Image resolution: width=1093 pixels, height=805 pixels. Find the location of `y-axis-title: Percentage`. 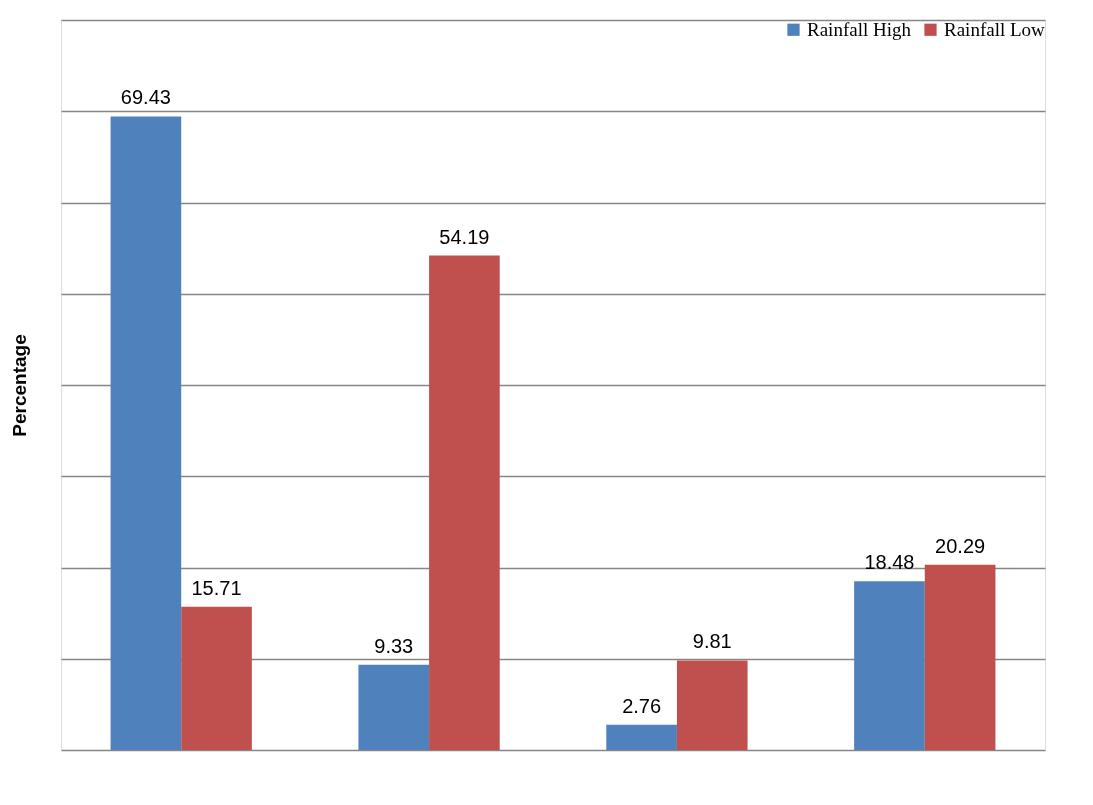

y-axis-title: Percentage is located at coordinates (19, 385).